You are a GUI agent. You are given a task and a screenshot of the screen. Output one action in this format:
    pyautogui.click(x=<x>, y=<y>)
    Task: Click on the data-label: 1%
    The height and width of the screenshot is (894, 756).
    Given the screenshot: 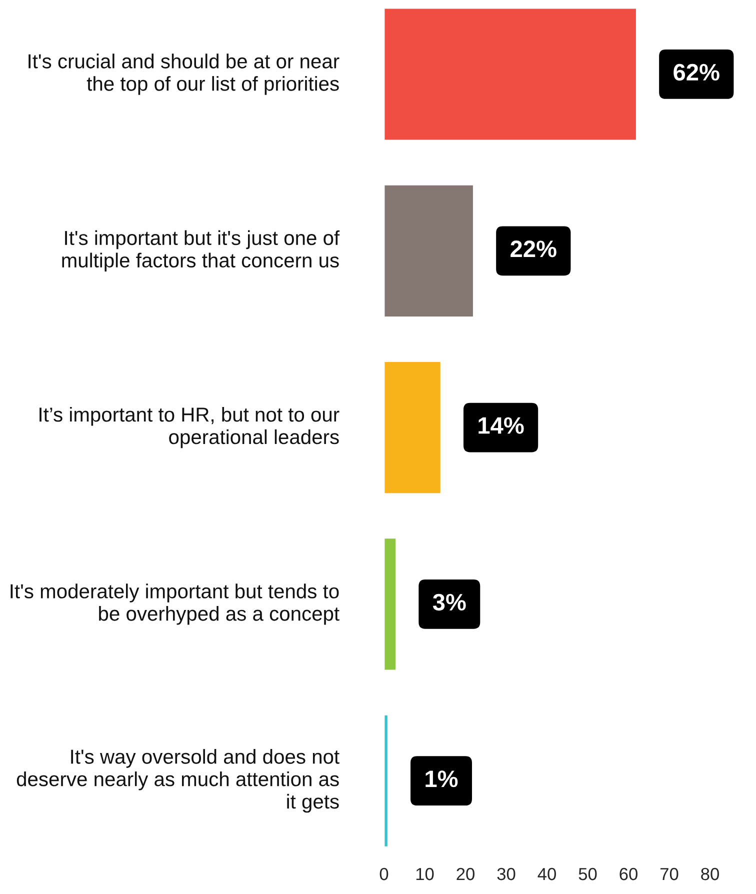 What is the action you would take?
    pyautogui.click(x=442, y=779)
    